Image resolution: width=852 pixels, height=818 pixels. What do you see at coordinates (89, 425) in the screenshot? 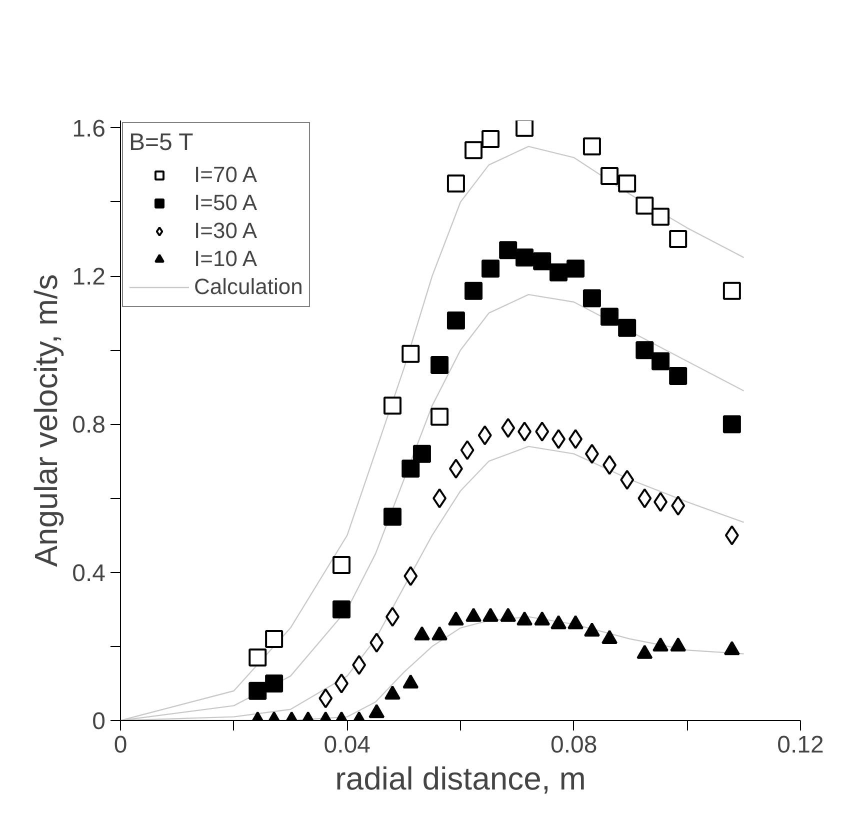
I see `y-tick-label: 0.8` at bounding box center [89, 425].